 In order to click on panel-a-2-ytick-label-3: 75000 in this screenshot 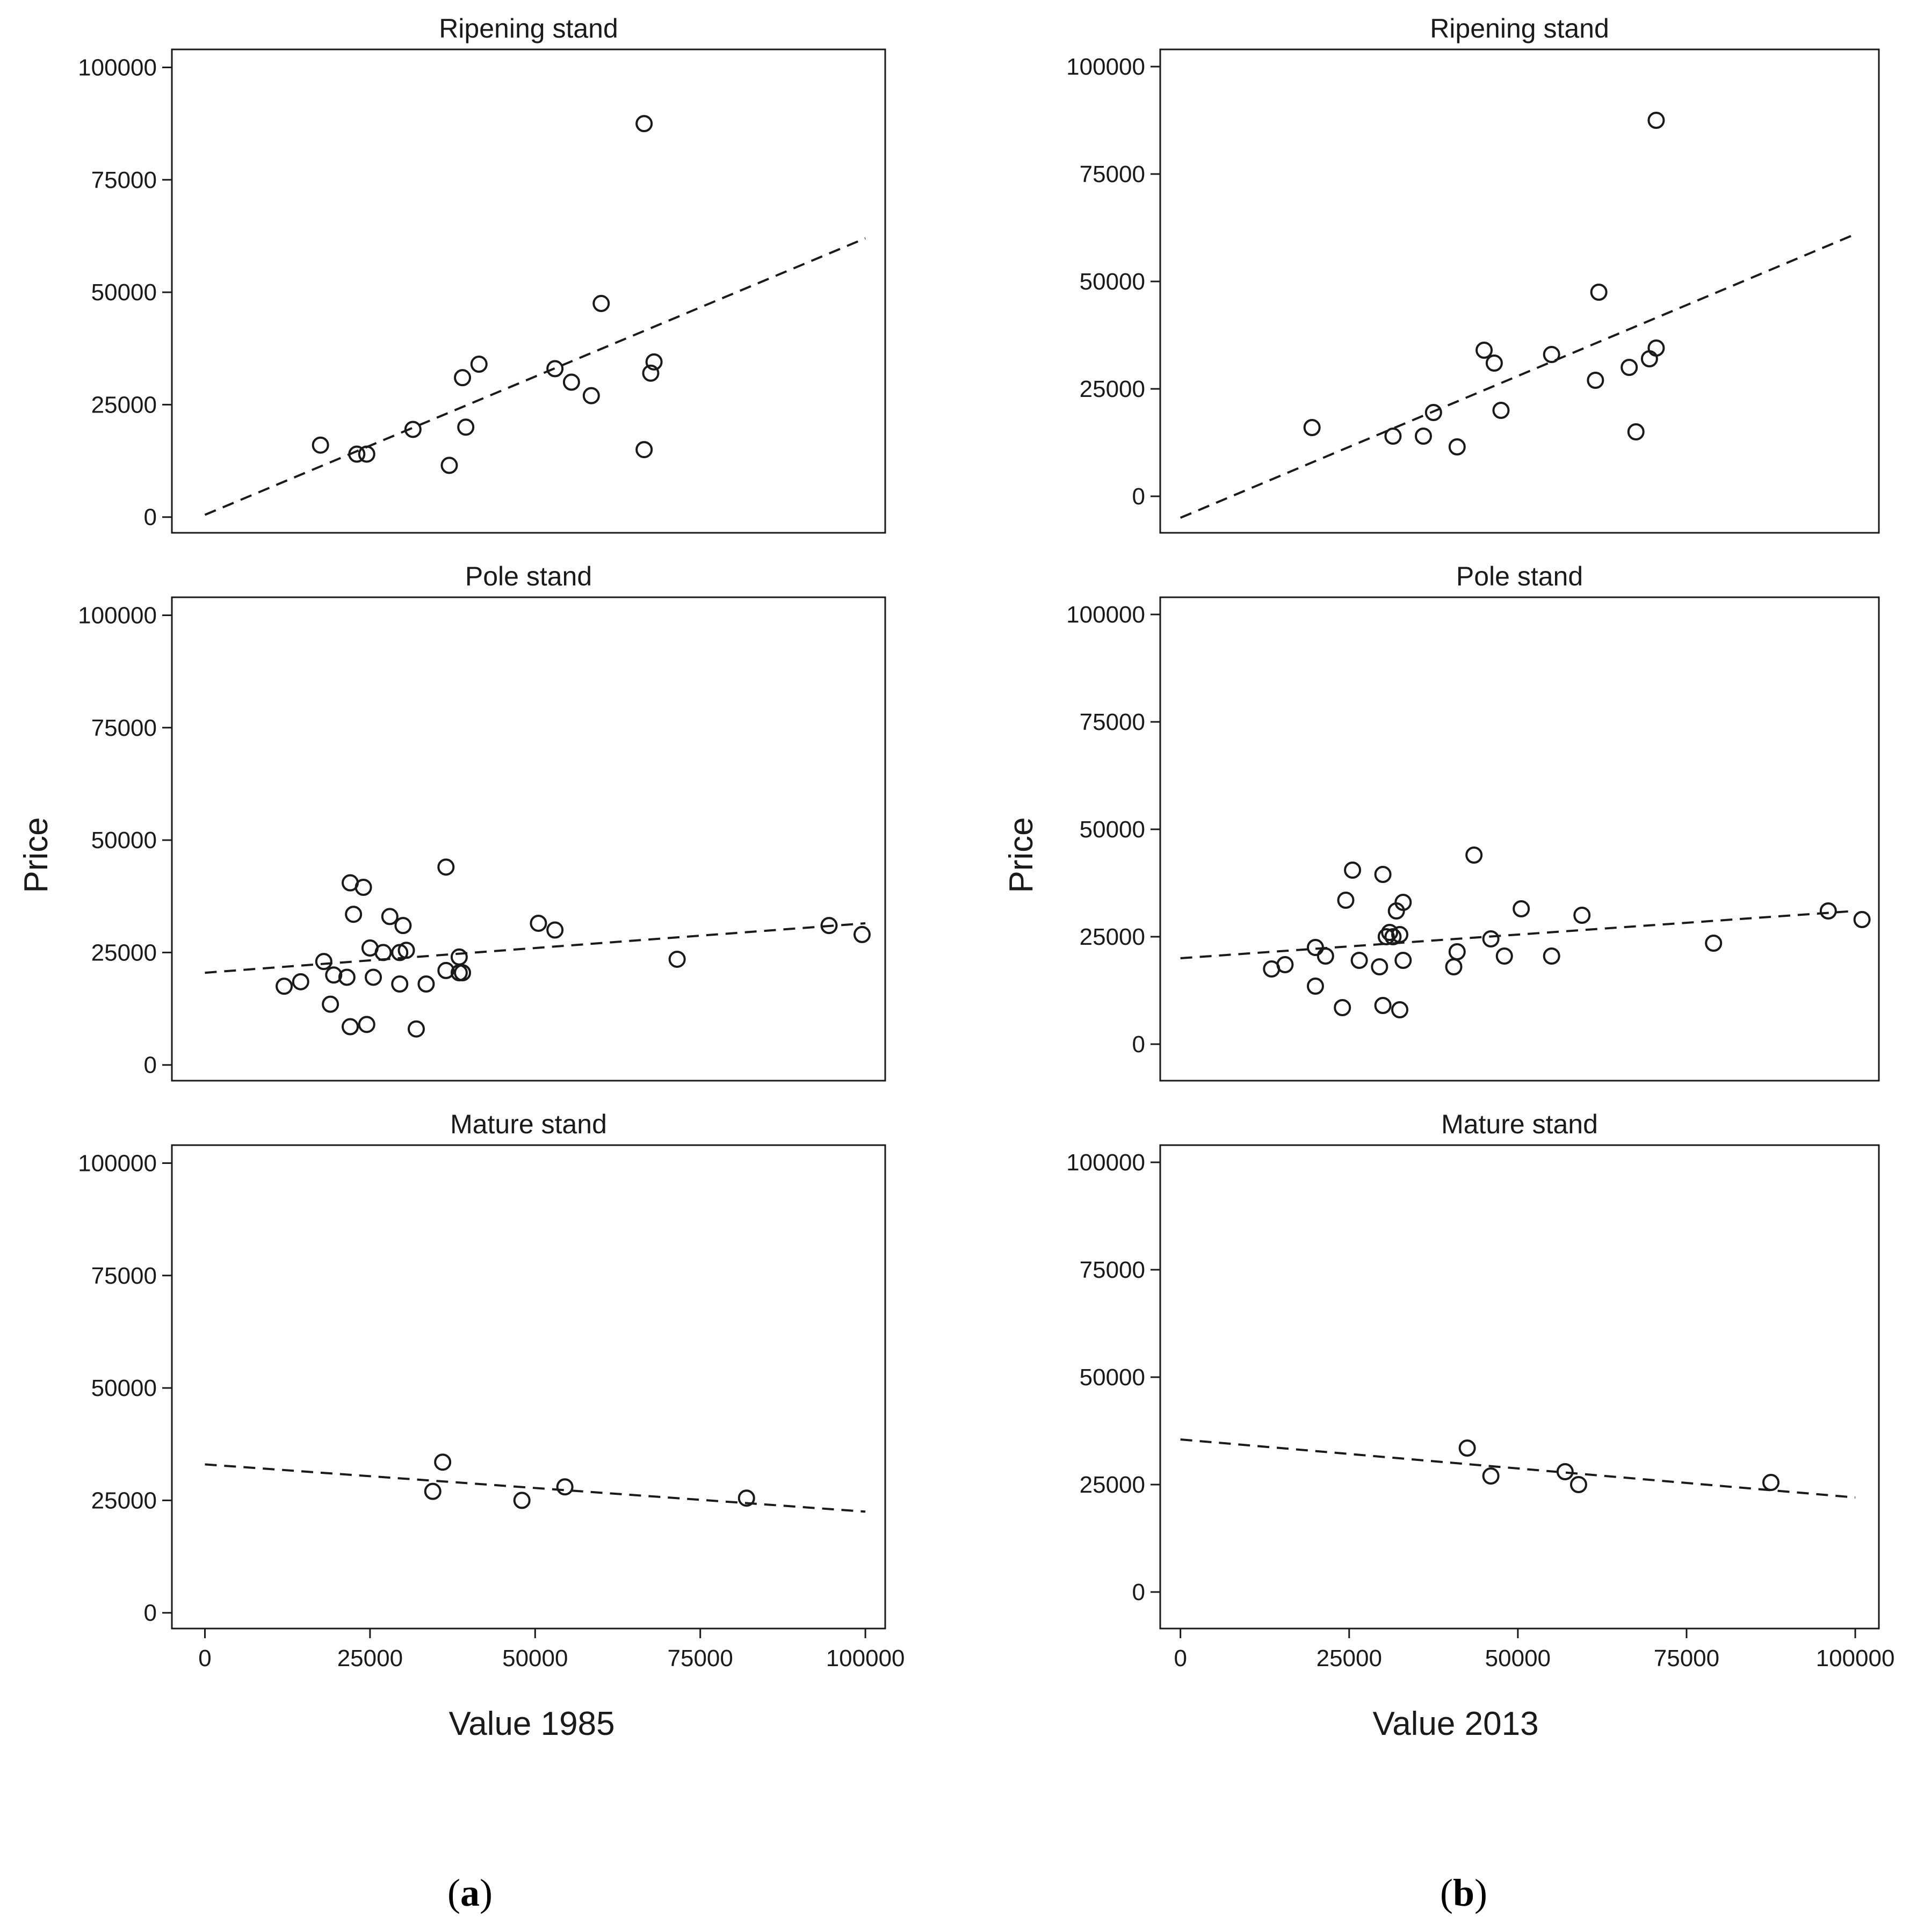, I will do `click(124, 728)`.